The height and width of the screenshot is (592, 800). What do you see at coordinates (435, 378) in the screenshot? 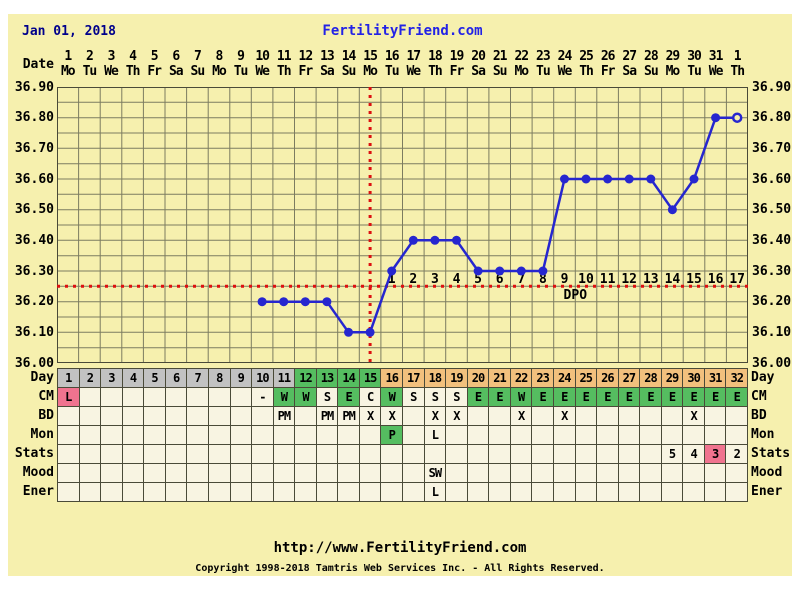
I see `table-cell: 18` at bounding box center [435, 378].